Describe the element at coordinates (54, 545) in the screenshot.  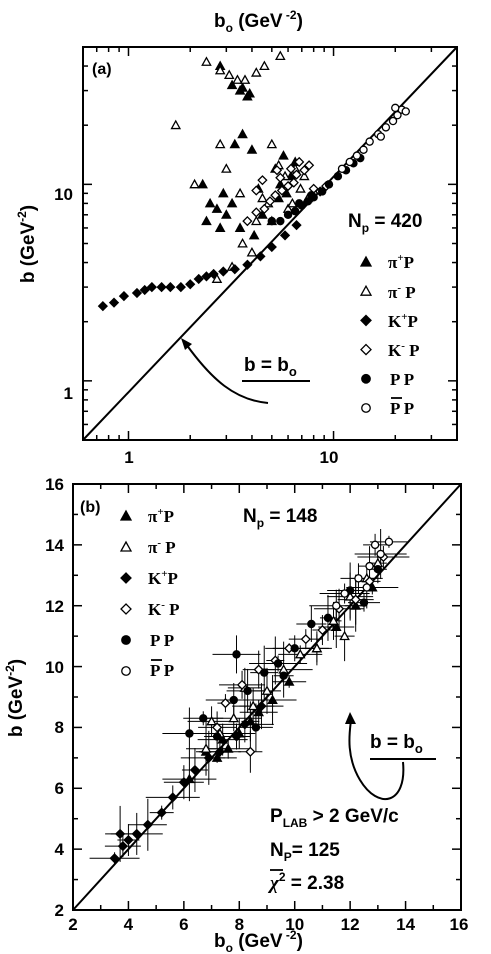
I see `panel-b-y-tick-label: 14` at that location.